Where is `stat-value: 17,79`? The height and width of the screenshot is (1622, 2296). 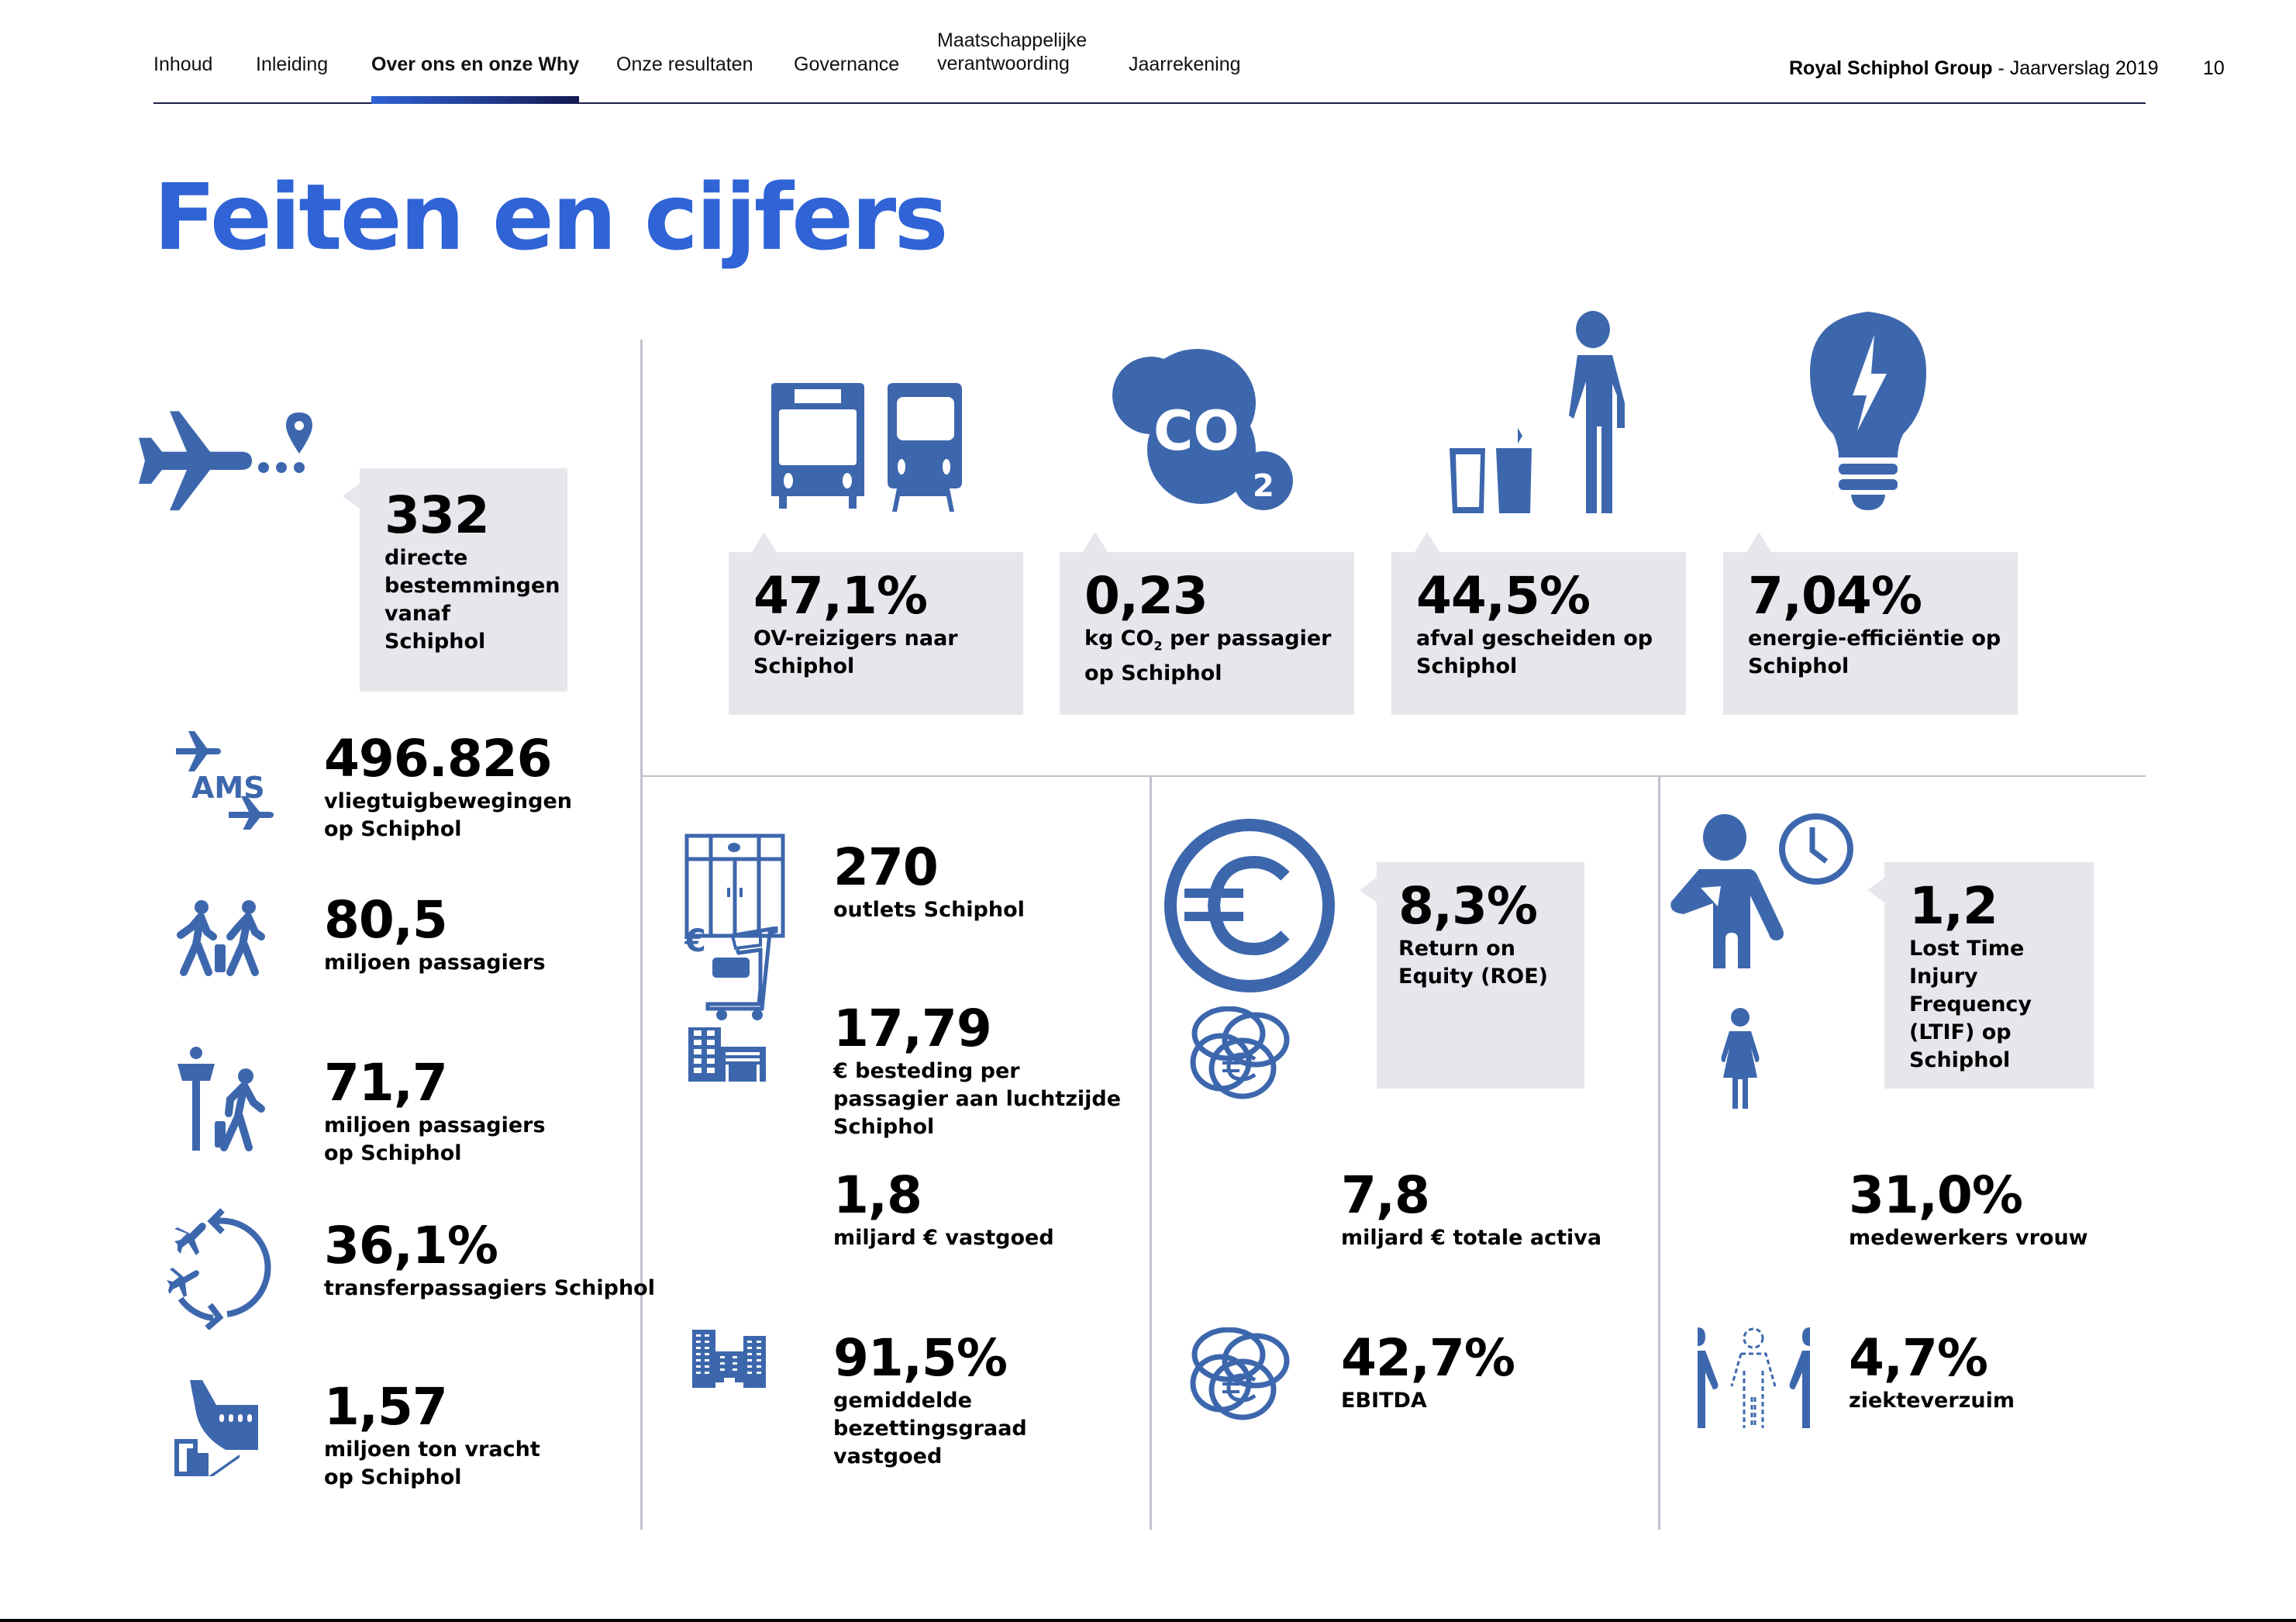
stat-value: 17,79 is located at coordinates (912, 1028).